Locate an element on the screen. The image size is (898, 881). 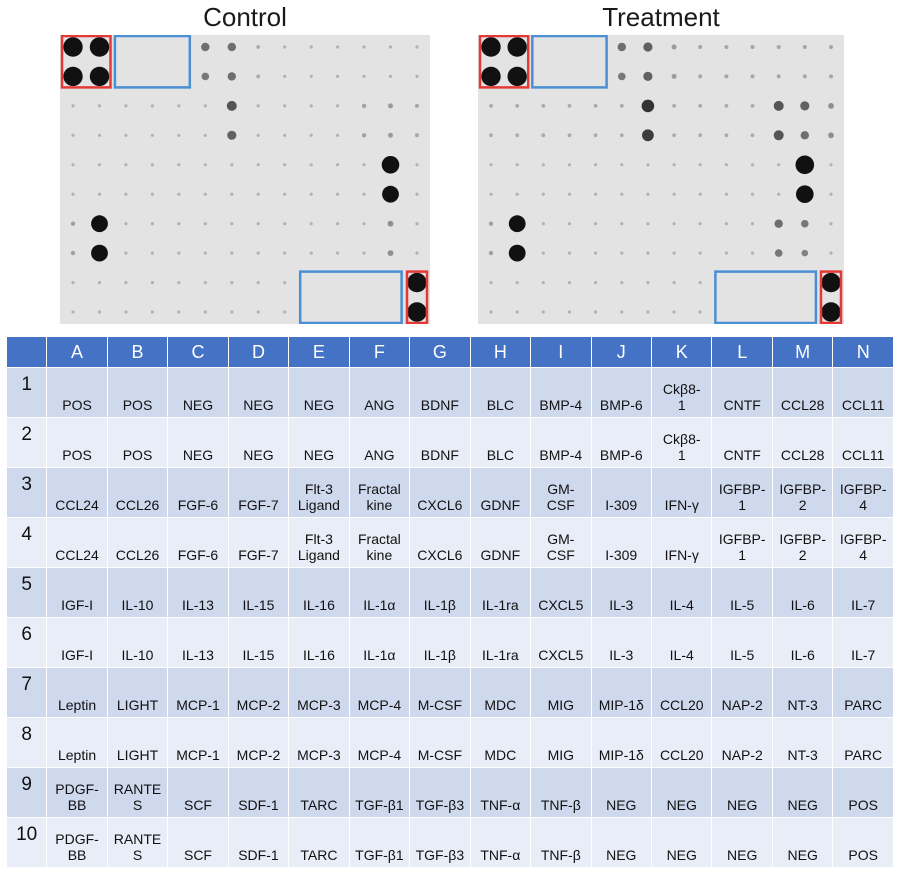
analyte-label: MIP-1δ is located at coordinates (621, 705).